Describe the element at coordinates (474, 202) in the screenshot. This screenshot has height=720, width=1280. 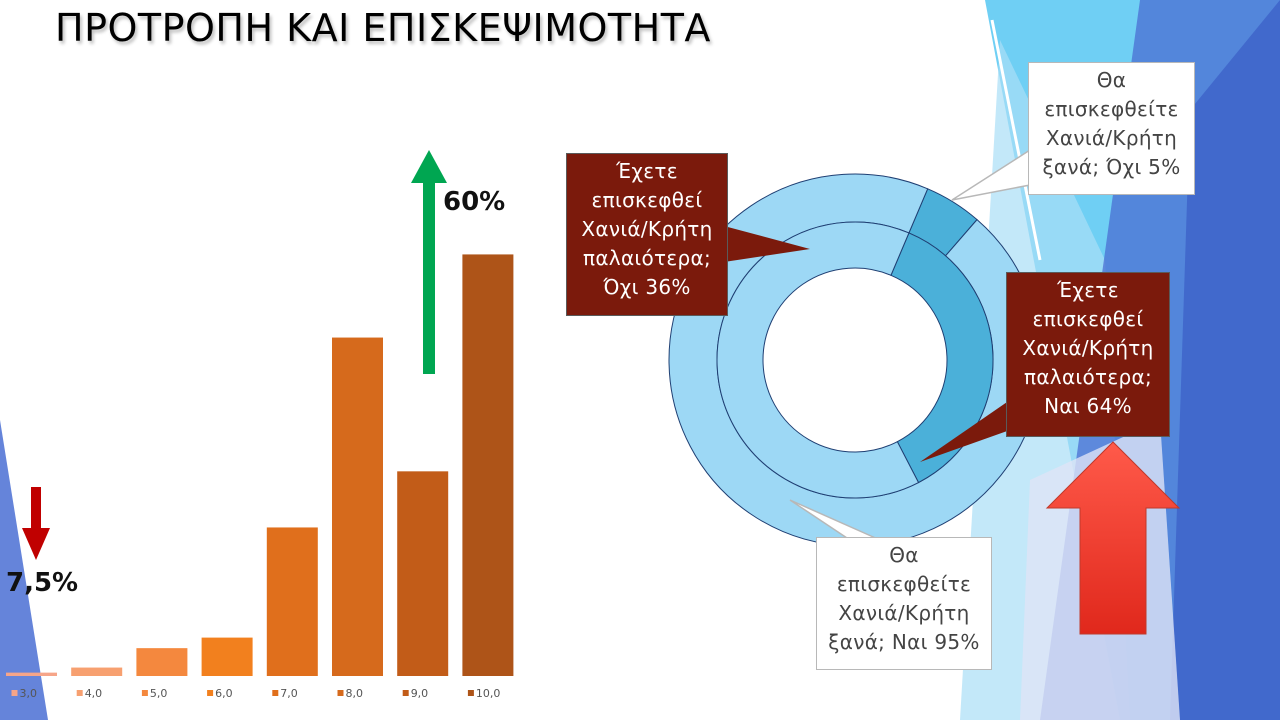
I see `high-share-label: 60%` at that location.